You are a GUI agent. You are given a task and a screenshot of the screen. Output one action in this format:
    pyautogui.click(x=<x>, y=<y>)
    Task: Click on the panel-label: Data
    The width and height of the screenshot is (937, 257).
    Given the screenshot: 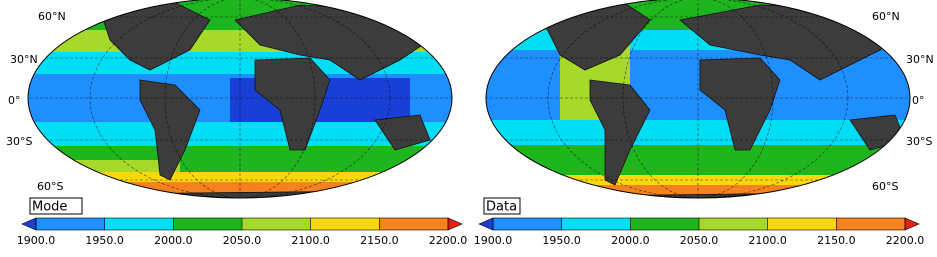 What is the action you would take?
    pyautogui.click(x=501, y=207)
    